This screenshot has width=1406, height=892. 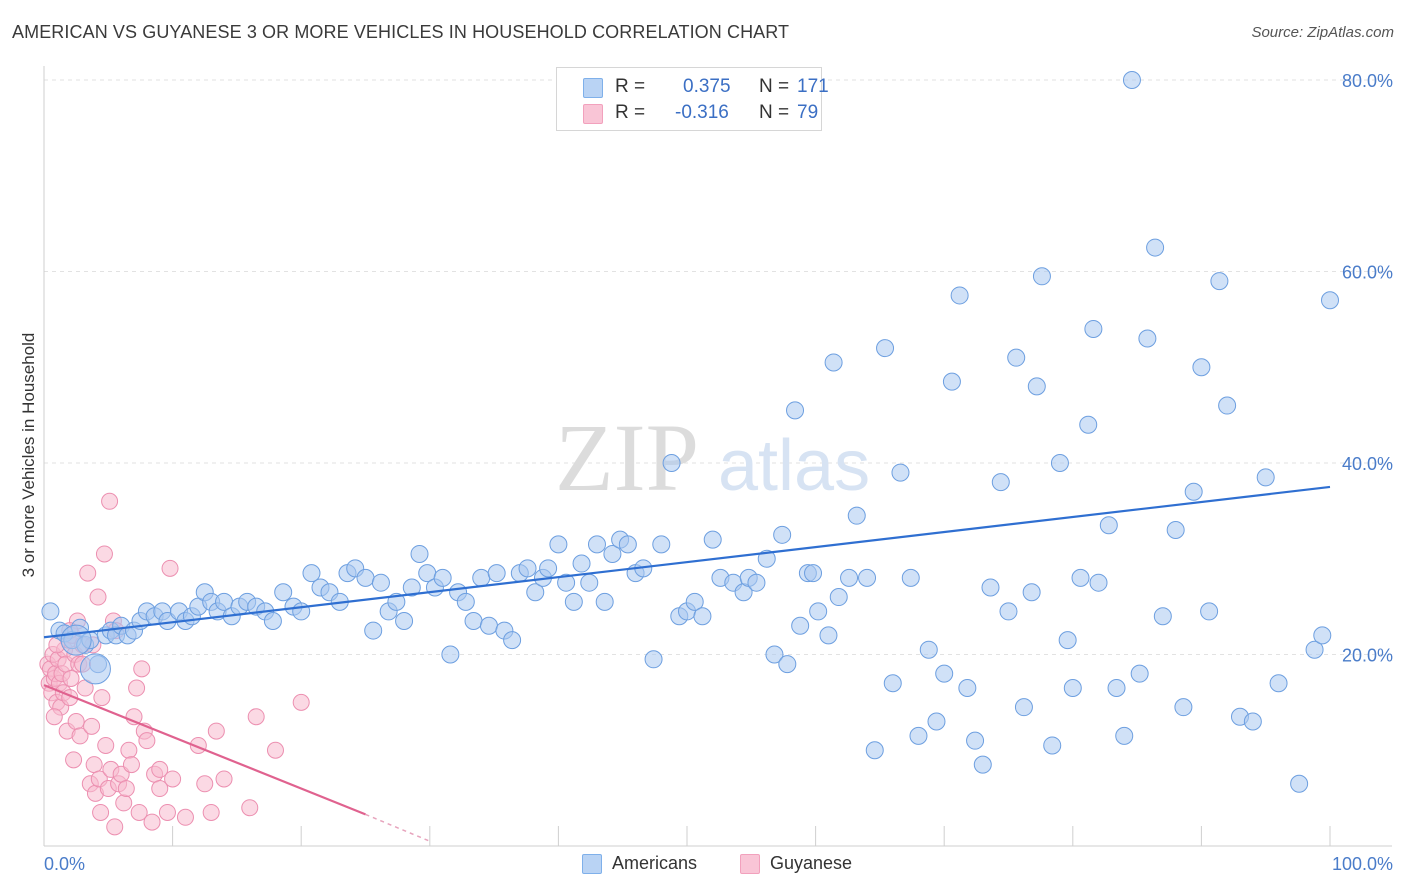 I want to click on americans-swatch, so click(x=592, y=864).